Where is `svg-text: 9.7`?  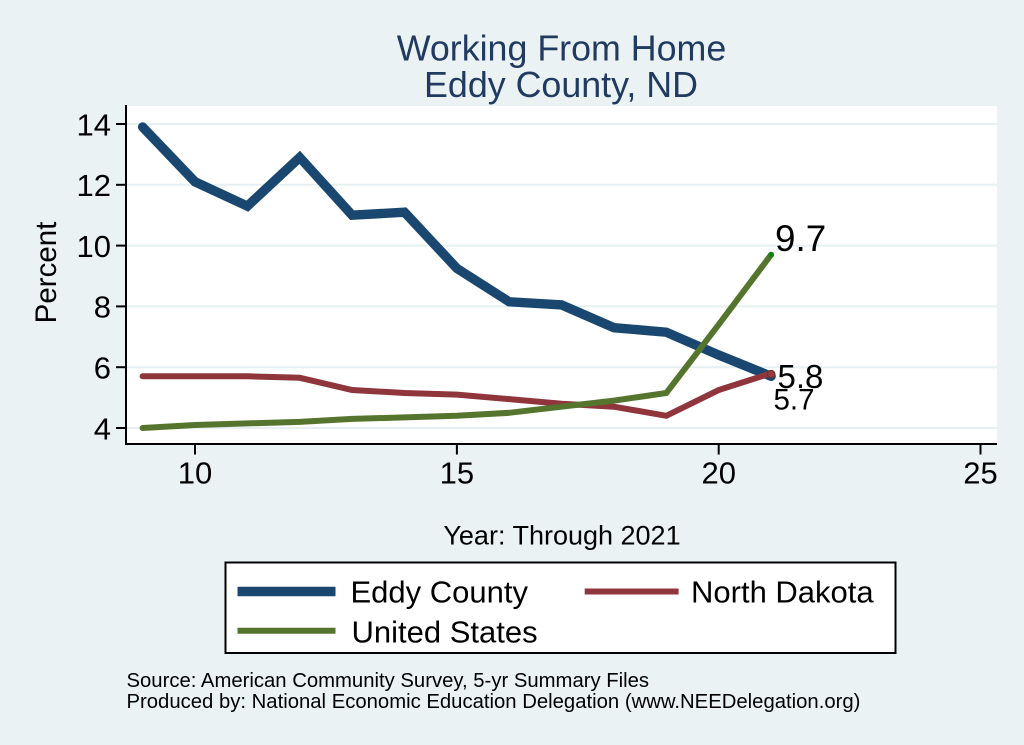
svg-text: 9.7 is located at coordinates (800, 238).